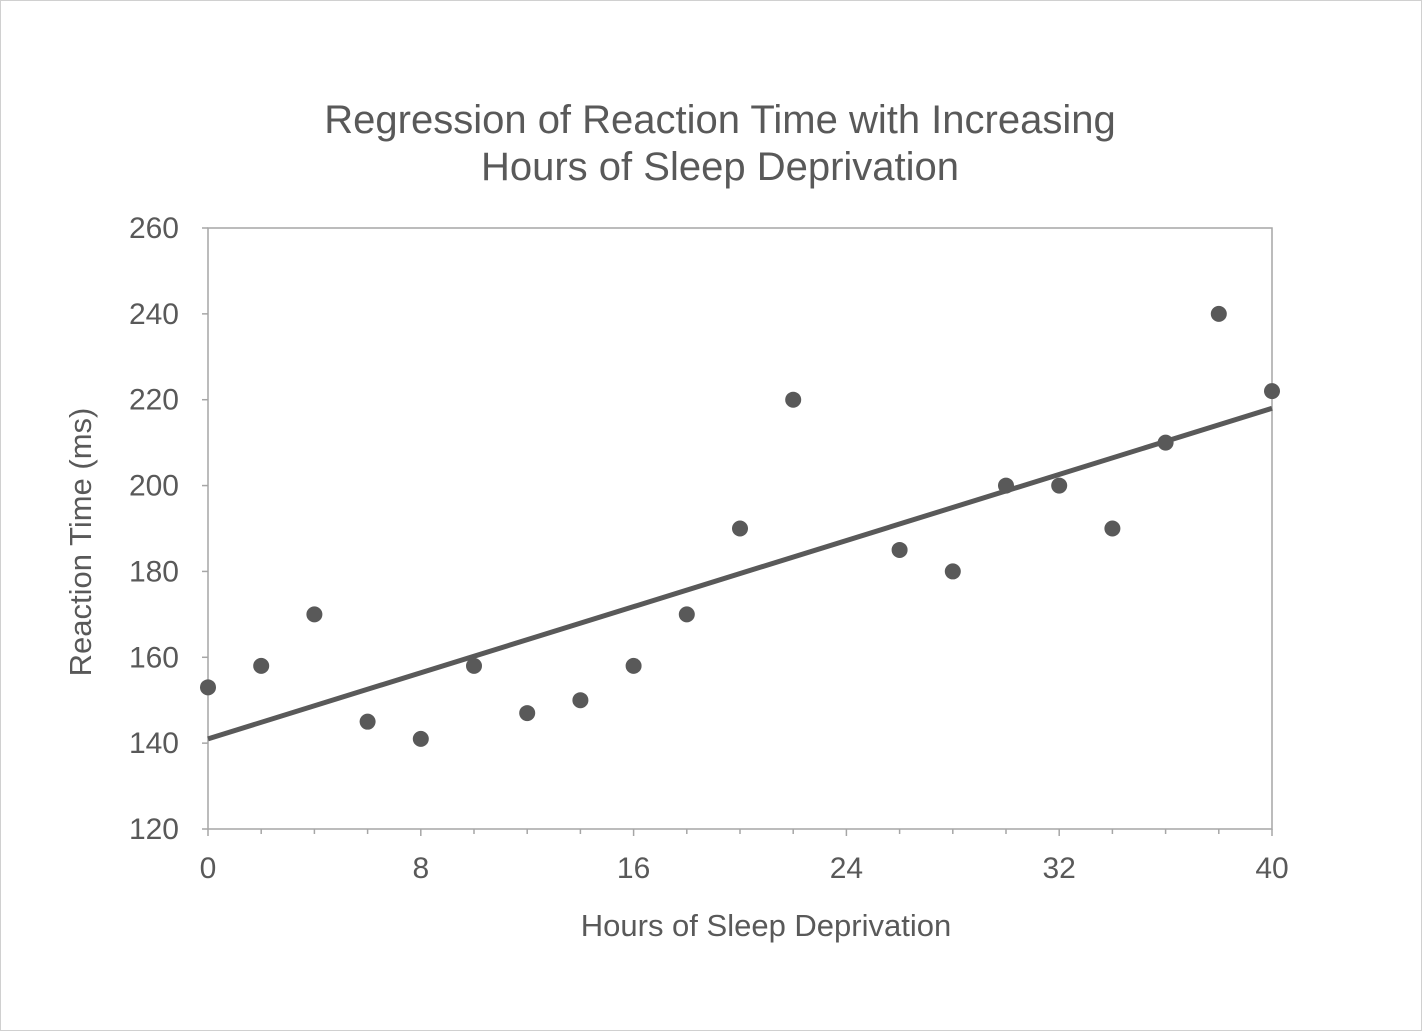  Describe the element at coordinates (633, 868) in the screenshot. I see `x-tick-label: 16` at that location.